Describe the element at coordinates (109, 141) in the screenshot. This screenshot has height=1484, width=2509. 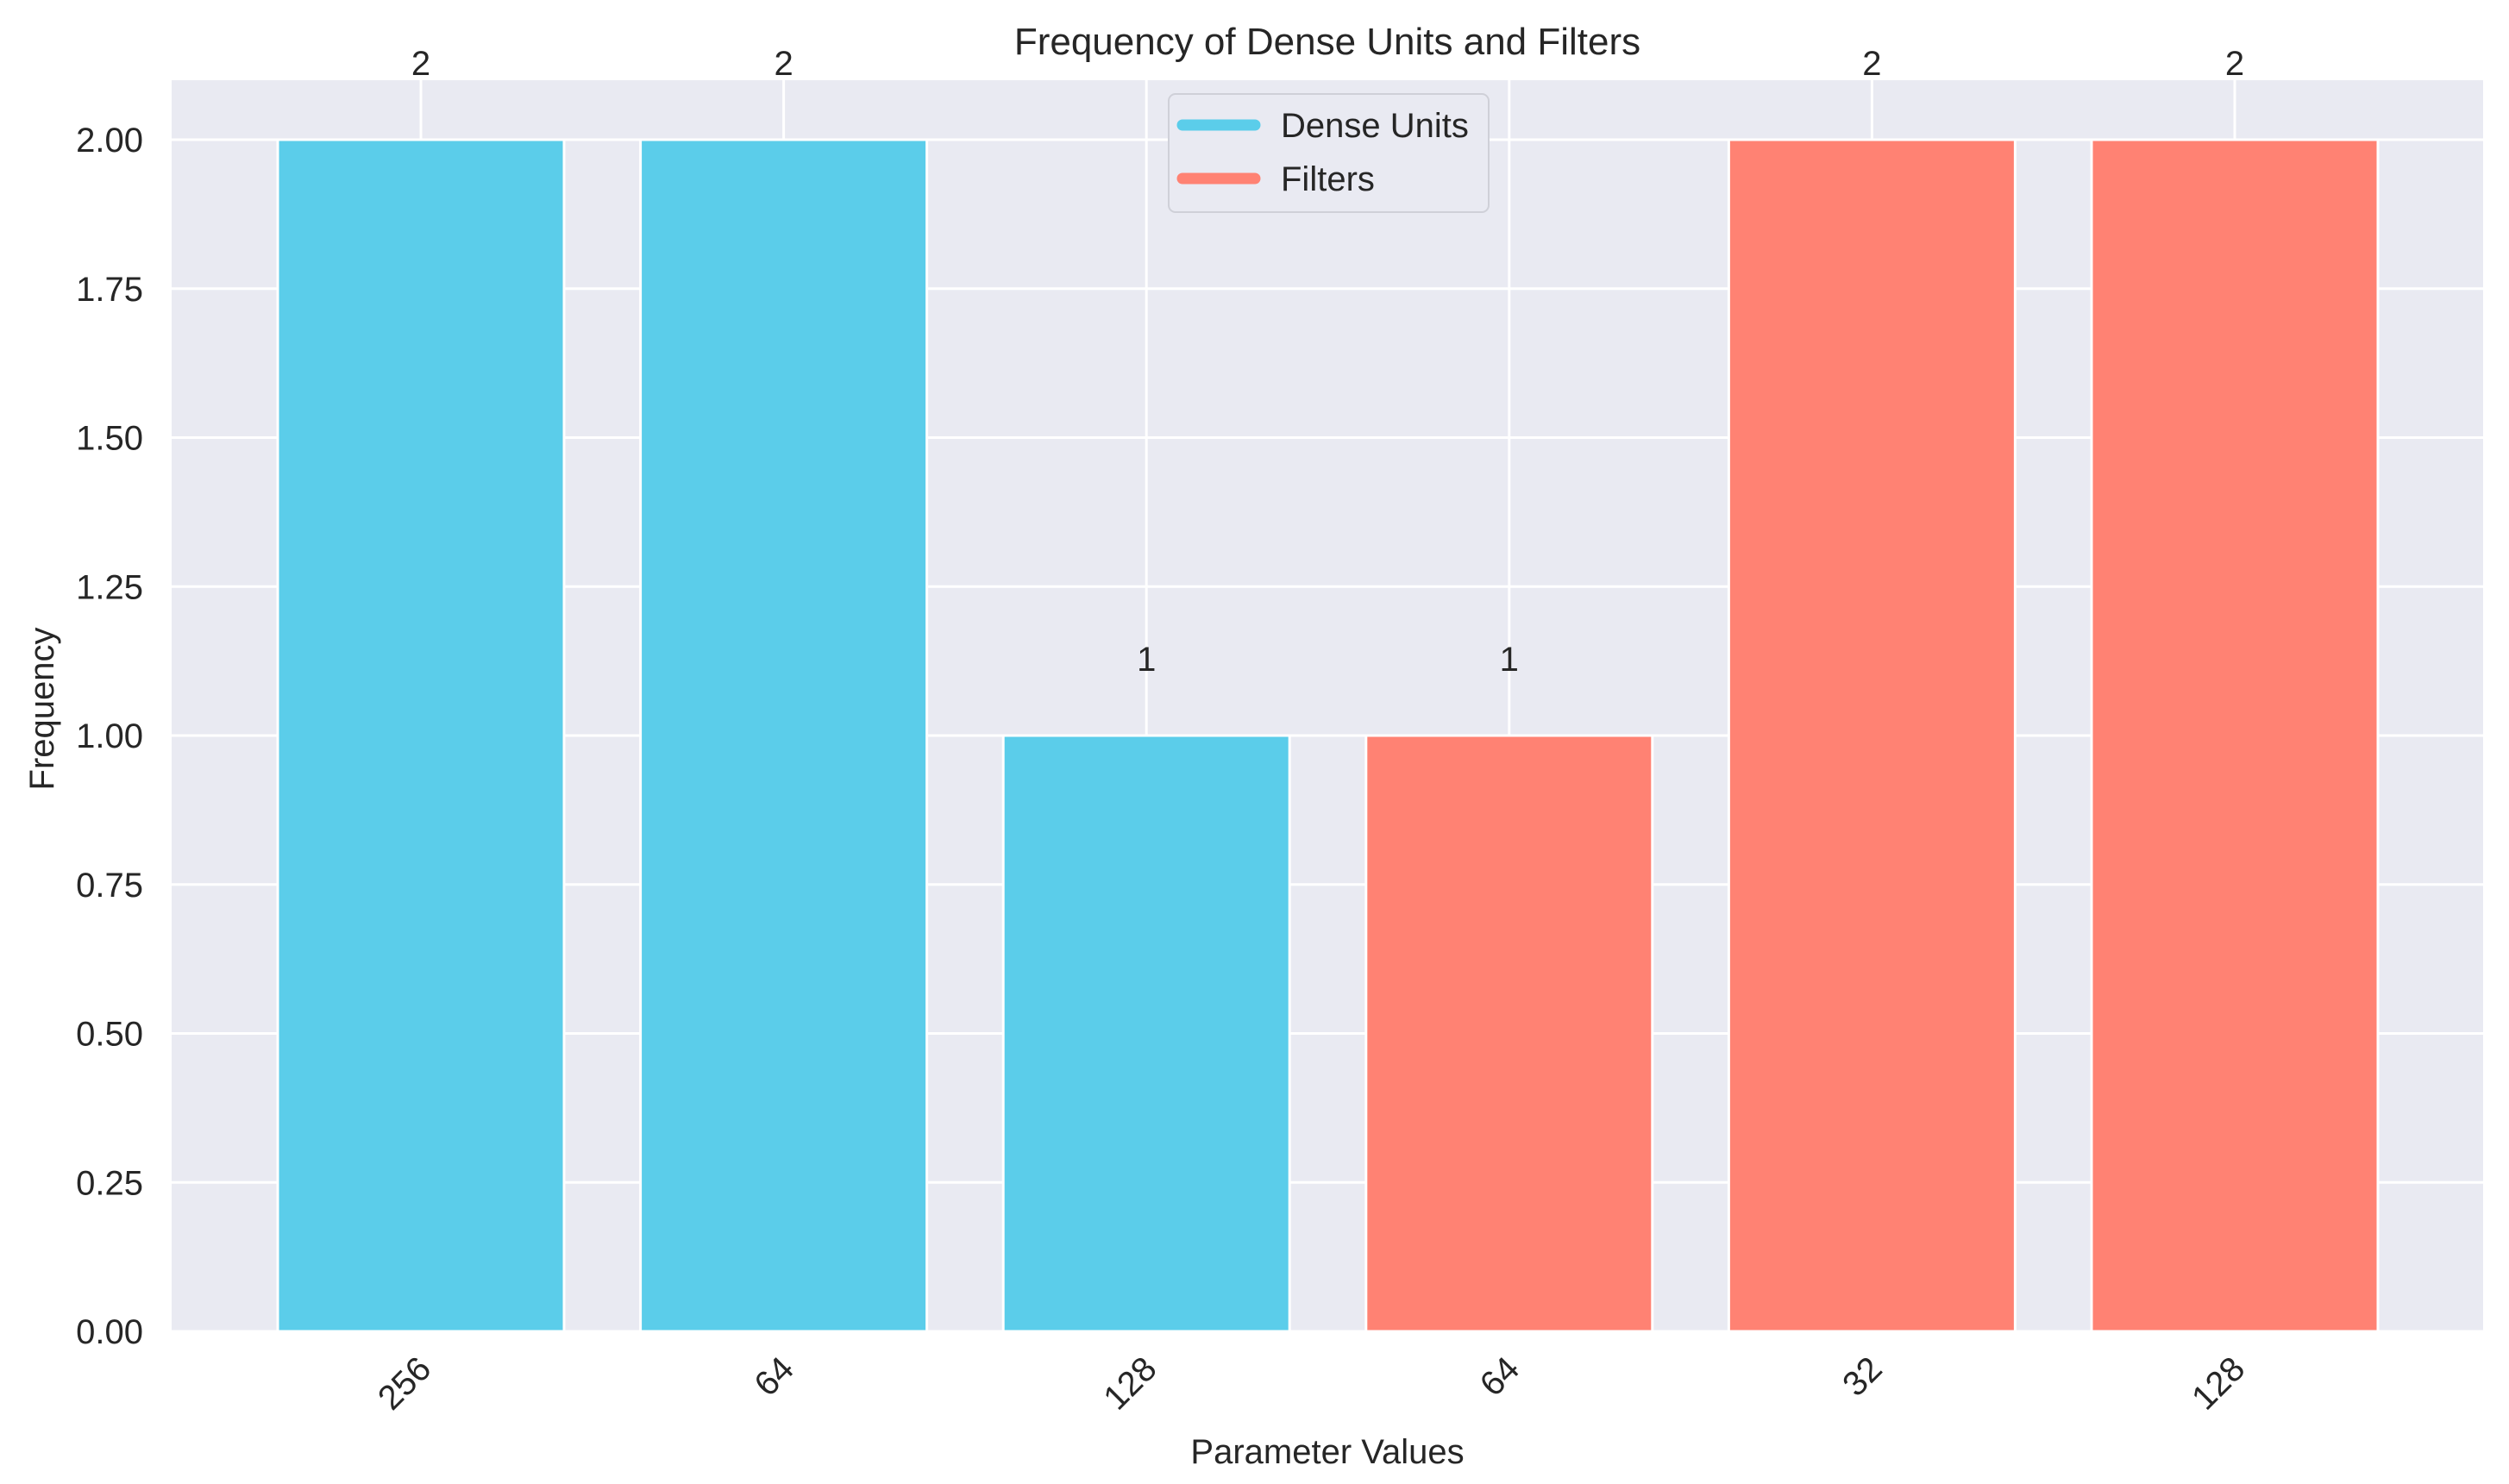
I see `y-tick-label: 2.00` at that location.